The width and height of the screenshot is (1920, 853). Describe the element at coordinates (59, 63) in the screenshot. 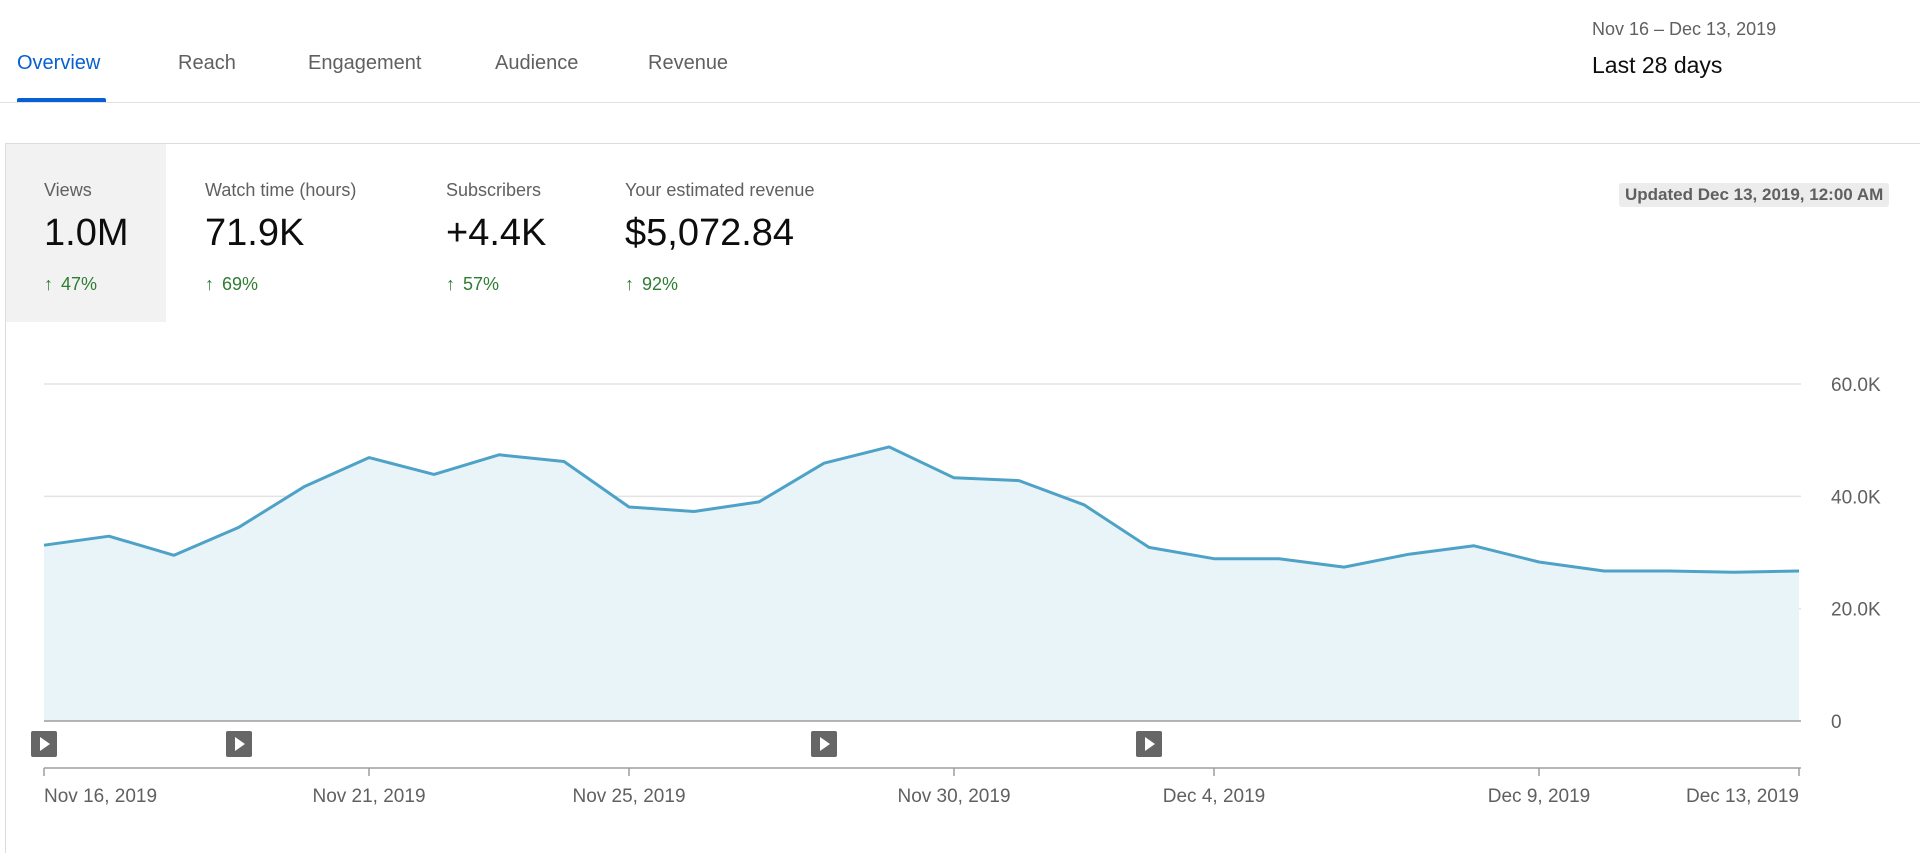

I see `tab-overview: Overview` at that location.